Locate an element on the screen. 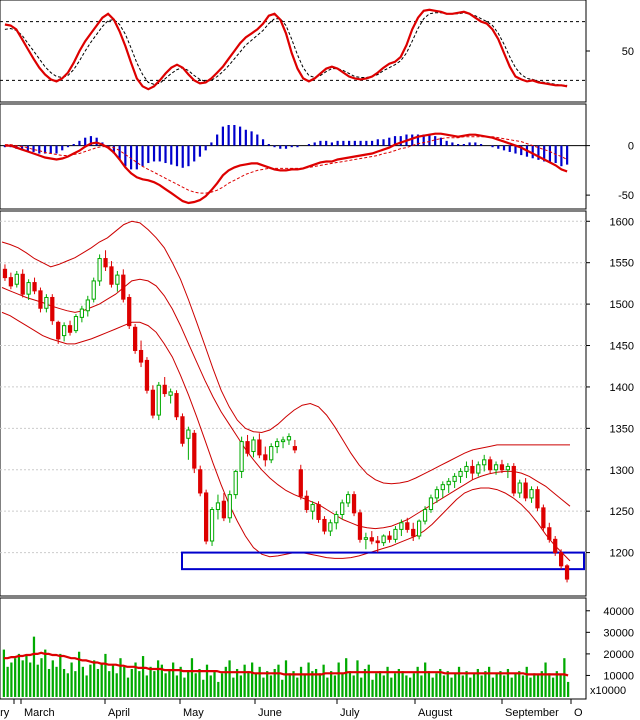 The width and height of the screenshot is (640, 720). price-tick-label: 1550 is located at coordinates (622, 264).